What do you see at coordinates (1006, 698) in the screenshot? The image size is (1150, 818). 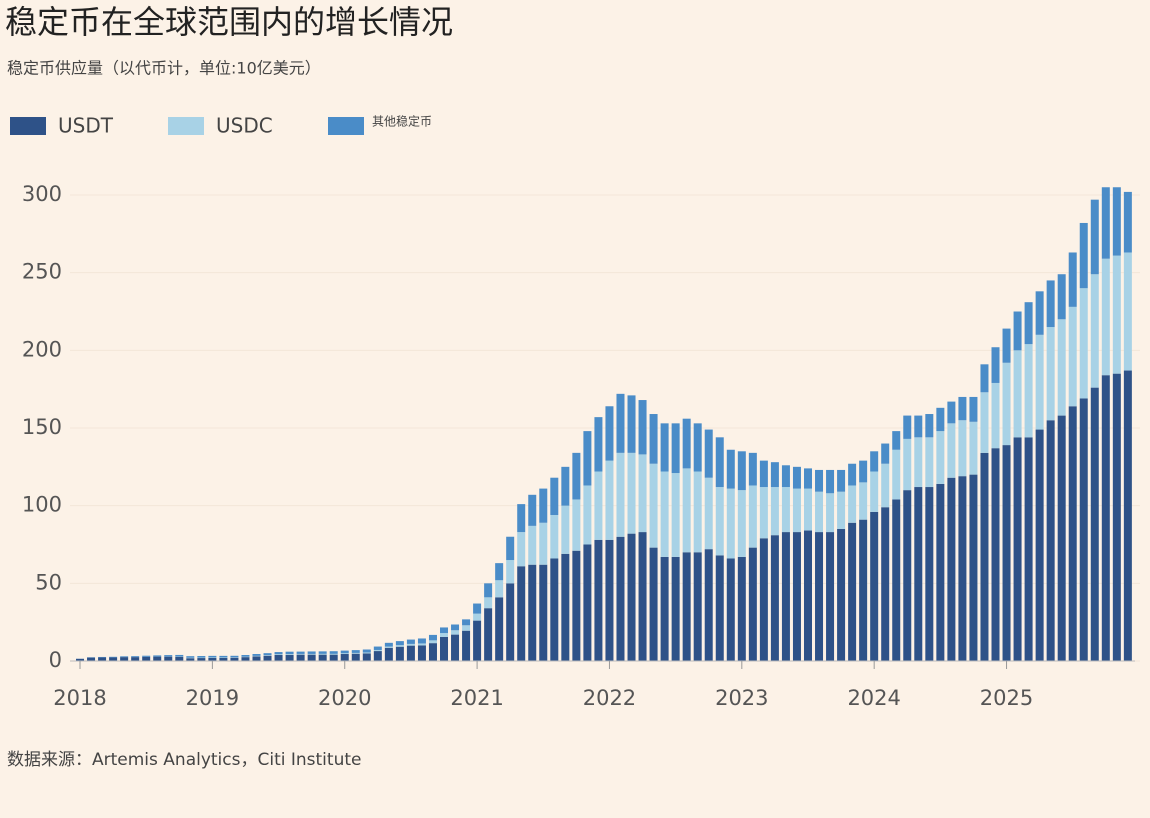 I see `x-tick-label: 2025` at bounding box center [1006, 698].